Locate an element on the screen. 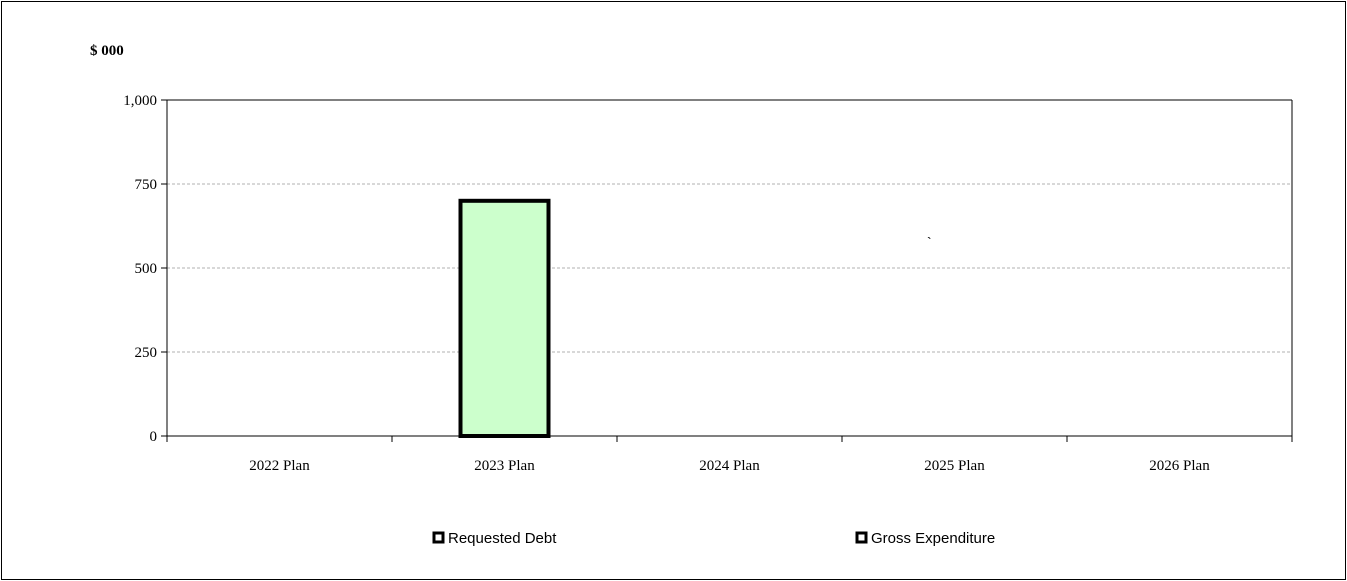  legend-label-gross-expenditure: Gross Expenditure is located at coordinates (933, 538).